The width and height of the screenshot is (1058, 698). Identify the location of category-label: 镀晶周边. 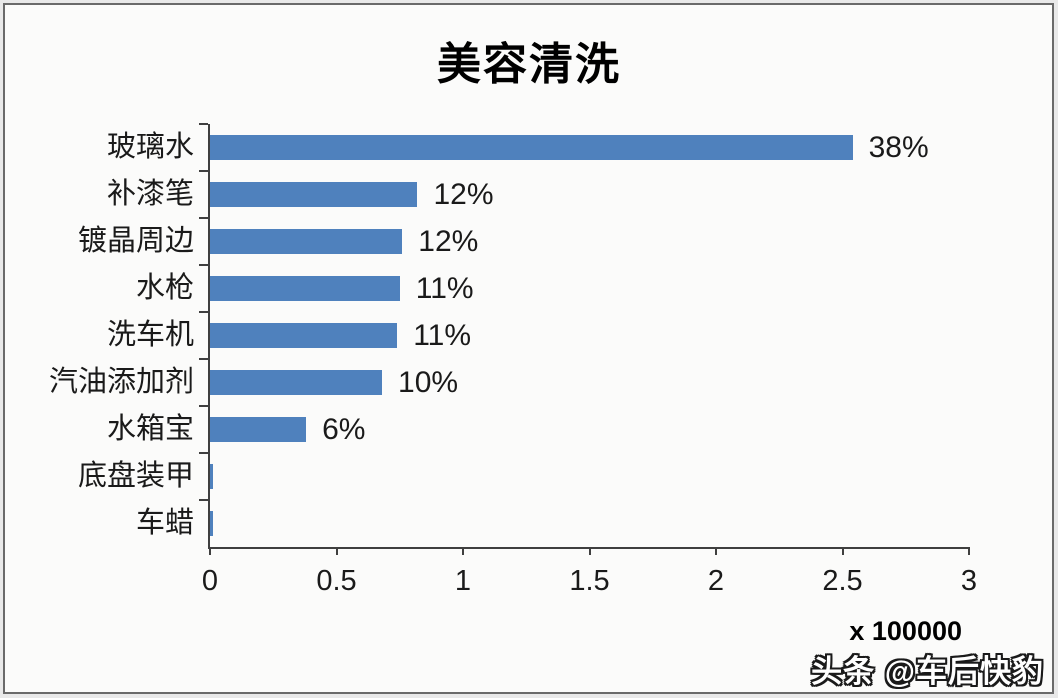
(135, 241).